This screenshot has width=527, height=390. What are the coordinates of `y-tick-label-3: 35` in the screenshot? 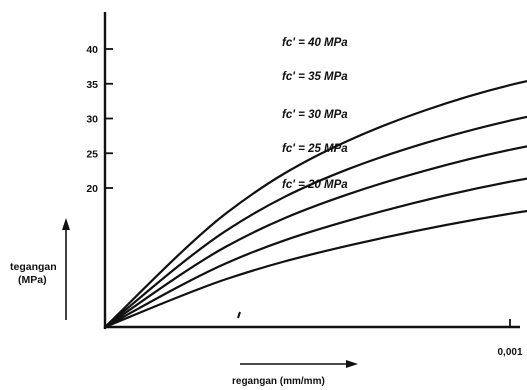 It's located at (92, 85).